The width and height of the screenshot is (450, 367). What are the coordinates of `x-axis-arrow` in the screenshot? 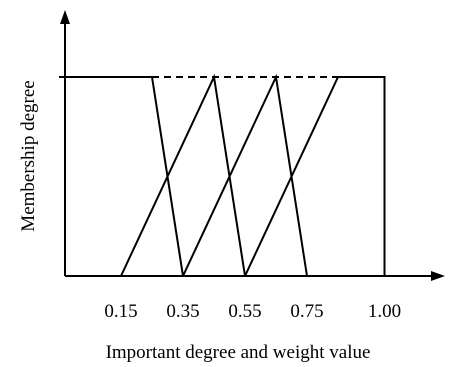 It's located at (438, 276).